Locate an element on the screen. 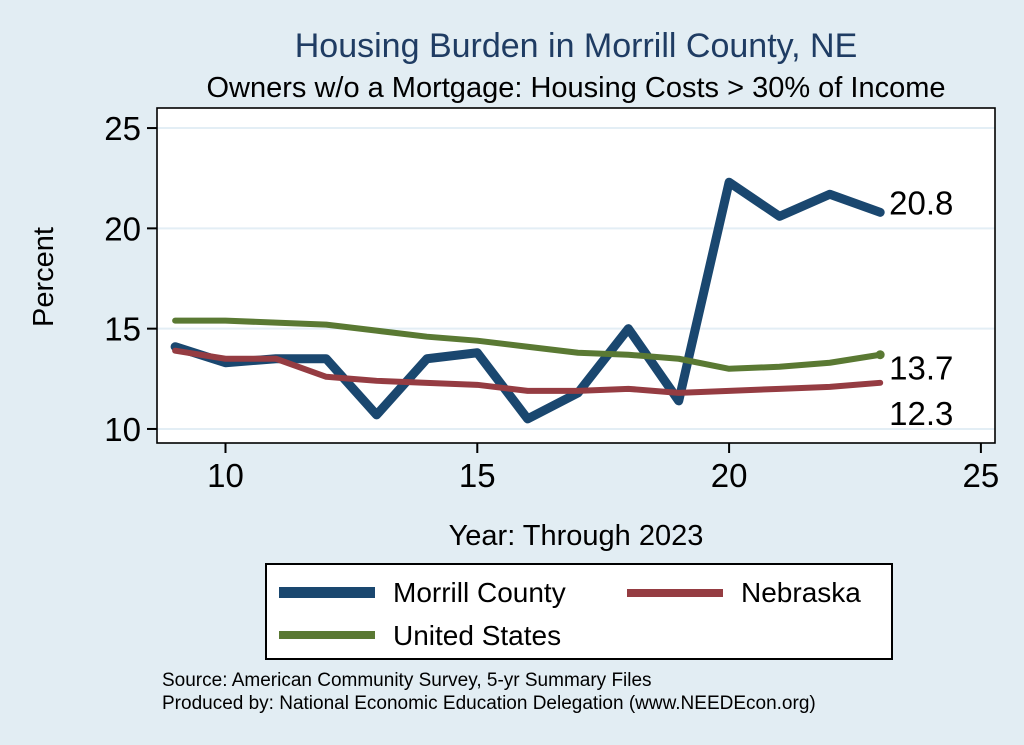 Image resolution: width=1024 pixels, height=745 pixels. series-line-united-states is located at coordinates (528, 344).